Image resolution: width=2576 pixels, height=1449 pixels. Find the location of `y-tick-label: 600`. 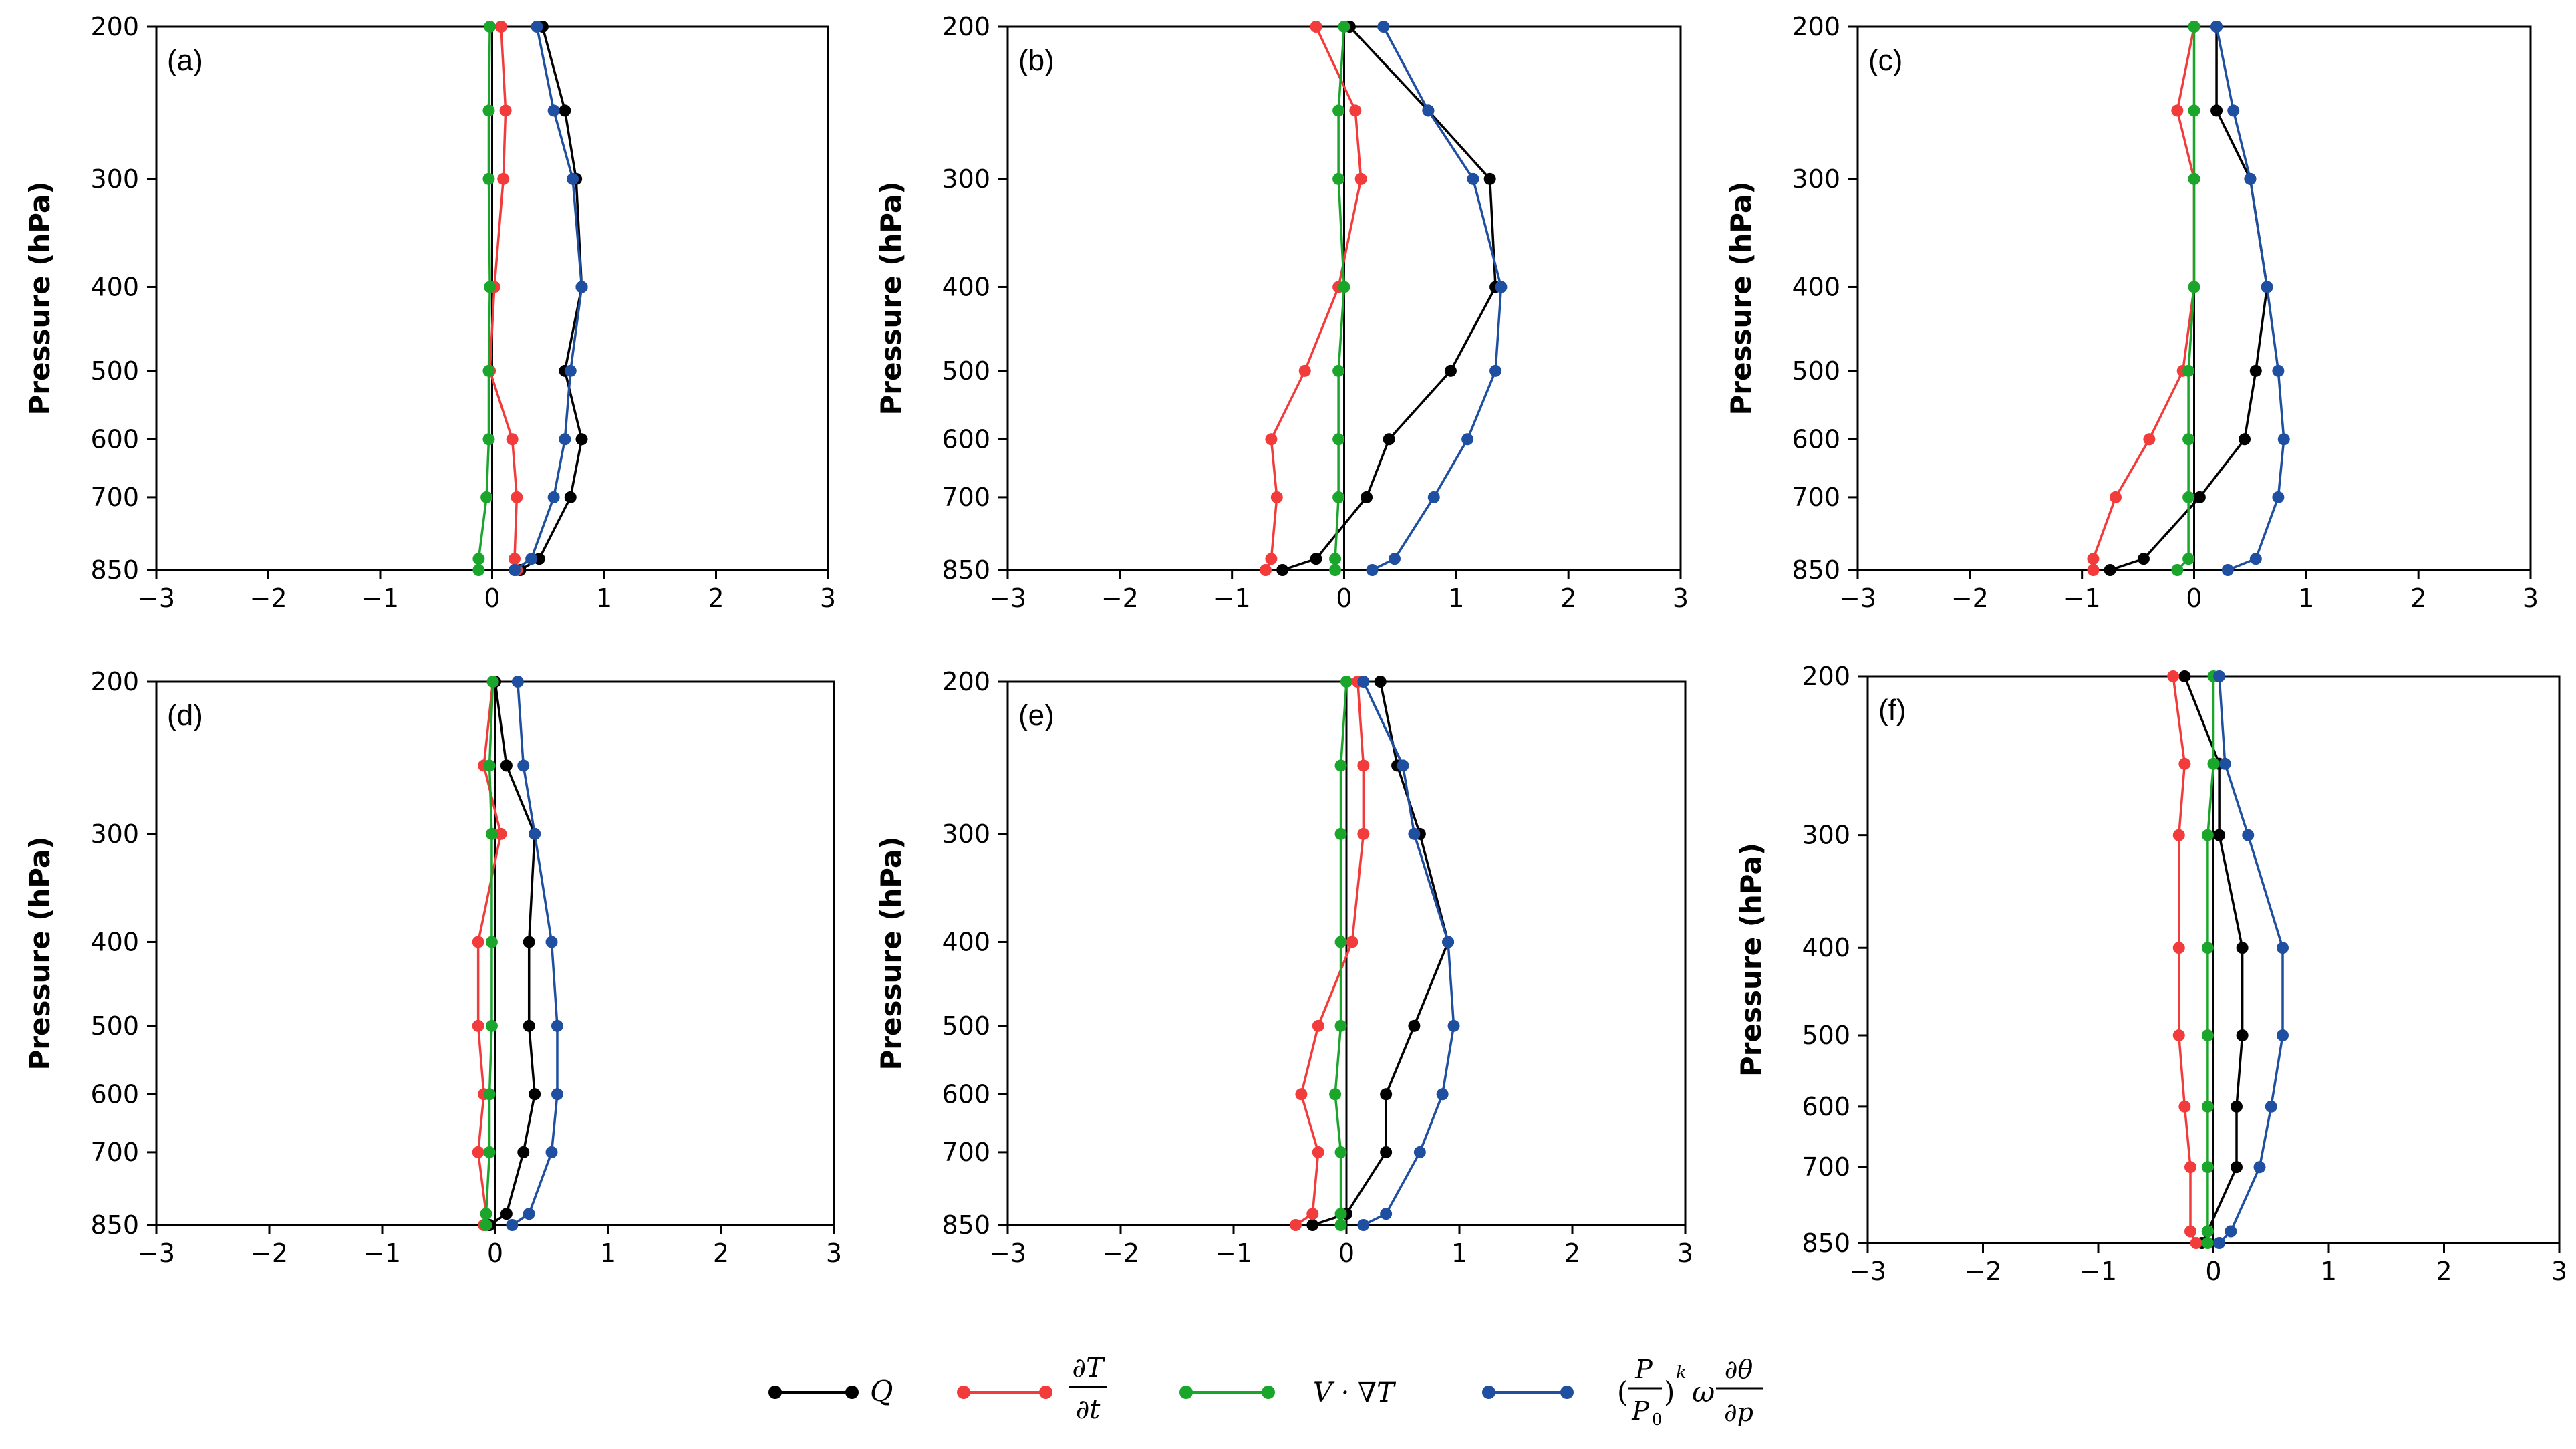

y-tick-label: 600 is located at coordinates (966, 439).